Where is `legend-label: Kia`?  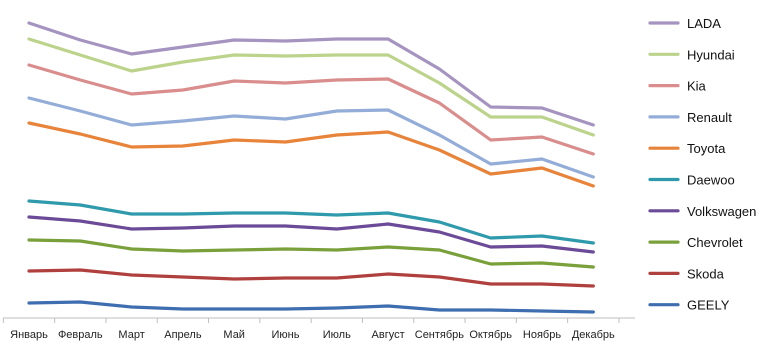 legend-label: Kia is located at coordinates (697, 86).